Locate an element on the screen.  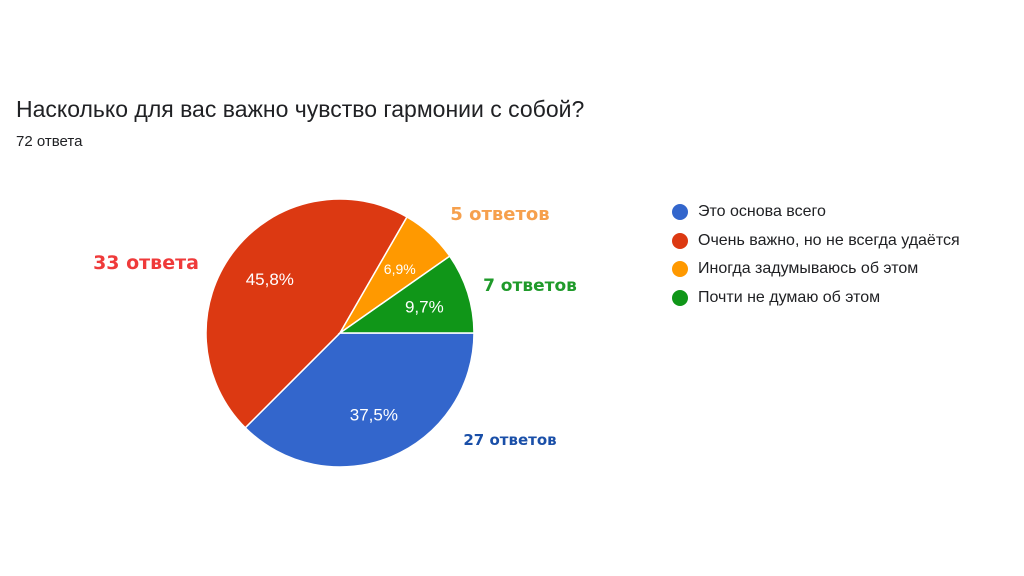
slice-percent-label: 6,9% is located at coordinates (400, 269).